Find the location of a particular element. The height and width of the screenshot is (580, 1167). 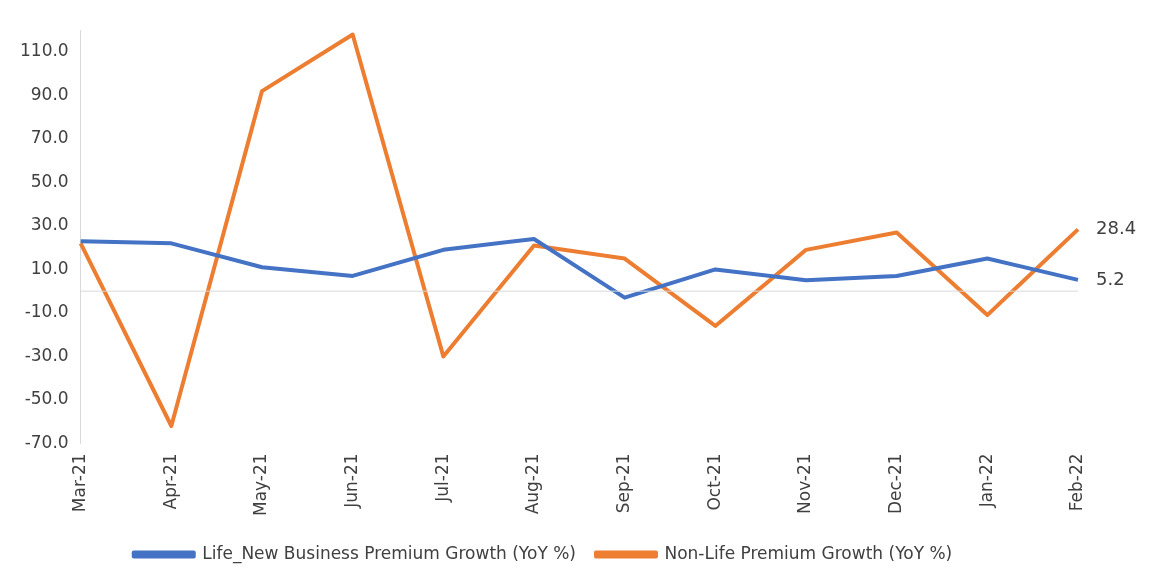

y-tick-label: 90.0 is located at coordinates (49, 93).